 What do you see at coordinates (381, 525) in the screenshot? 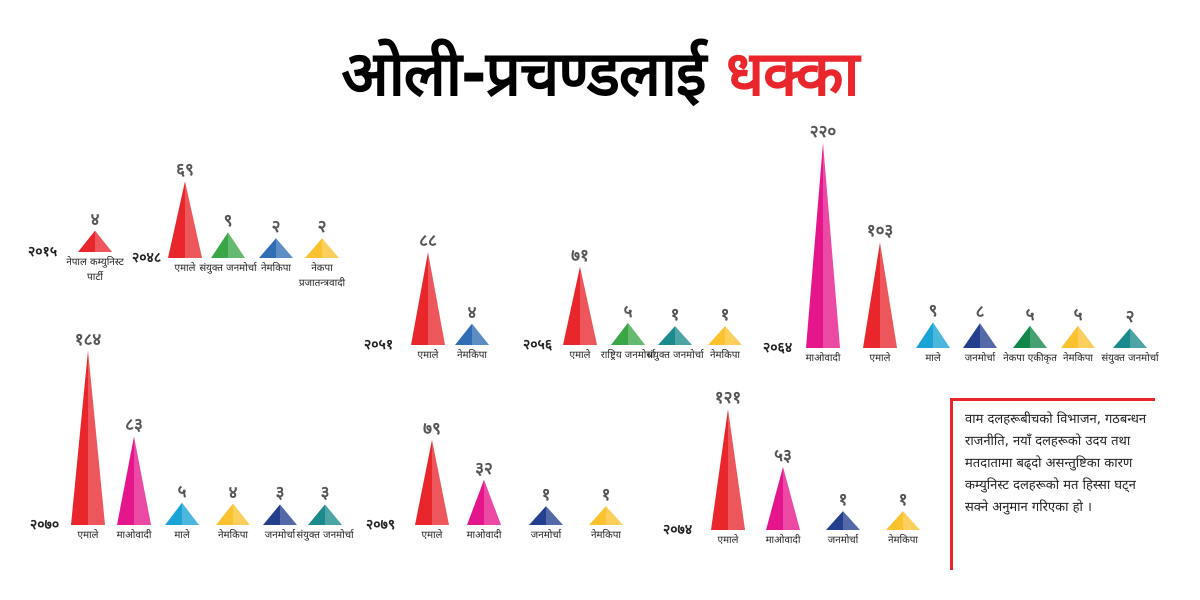
I see `year-label: २०७९` at bounding box center [381, 525].